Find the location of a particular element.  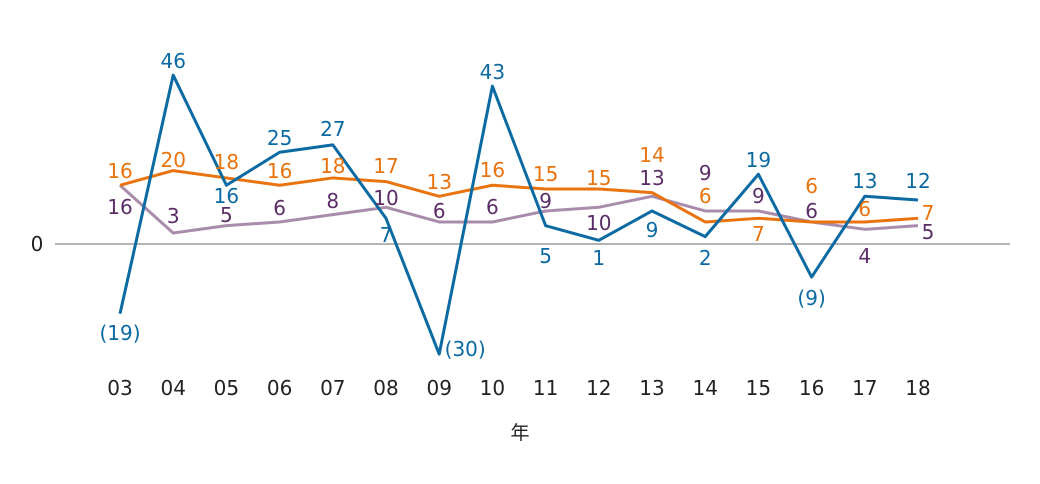

x-tick-label: 11 is located at coordinates (545, 388).